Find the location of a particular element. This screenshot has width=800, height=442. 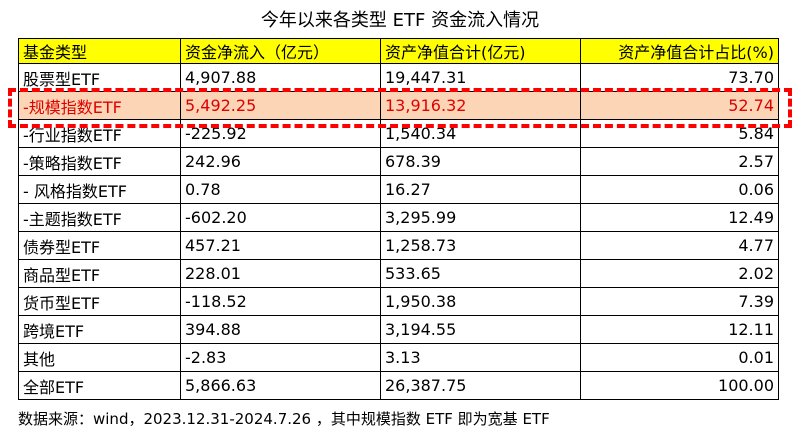

table-cell: 12.11 is located at coordinates (679, 329).